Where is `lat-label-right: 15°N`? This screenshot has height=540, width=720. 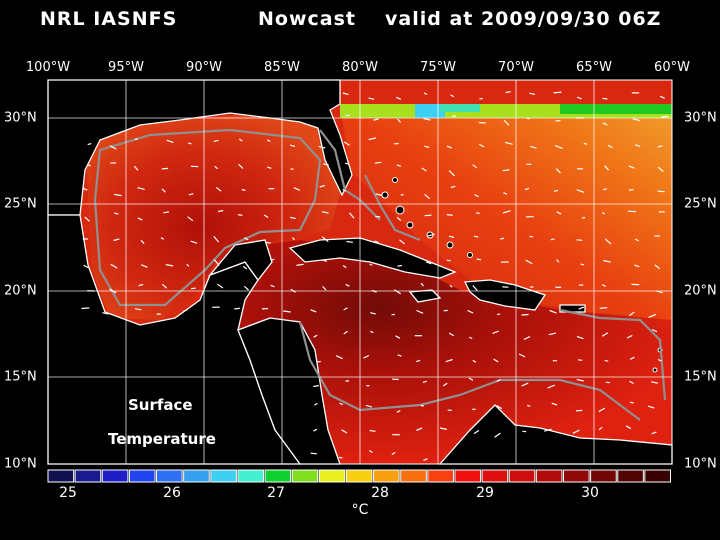
lat-label-right: 15°N is located at coordinates (700, 377).